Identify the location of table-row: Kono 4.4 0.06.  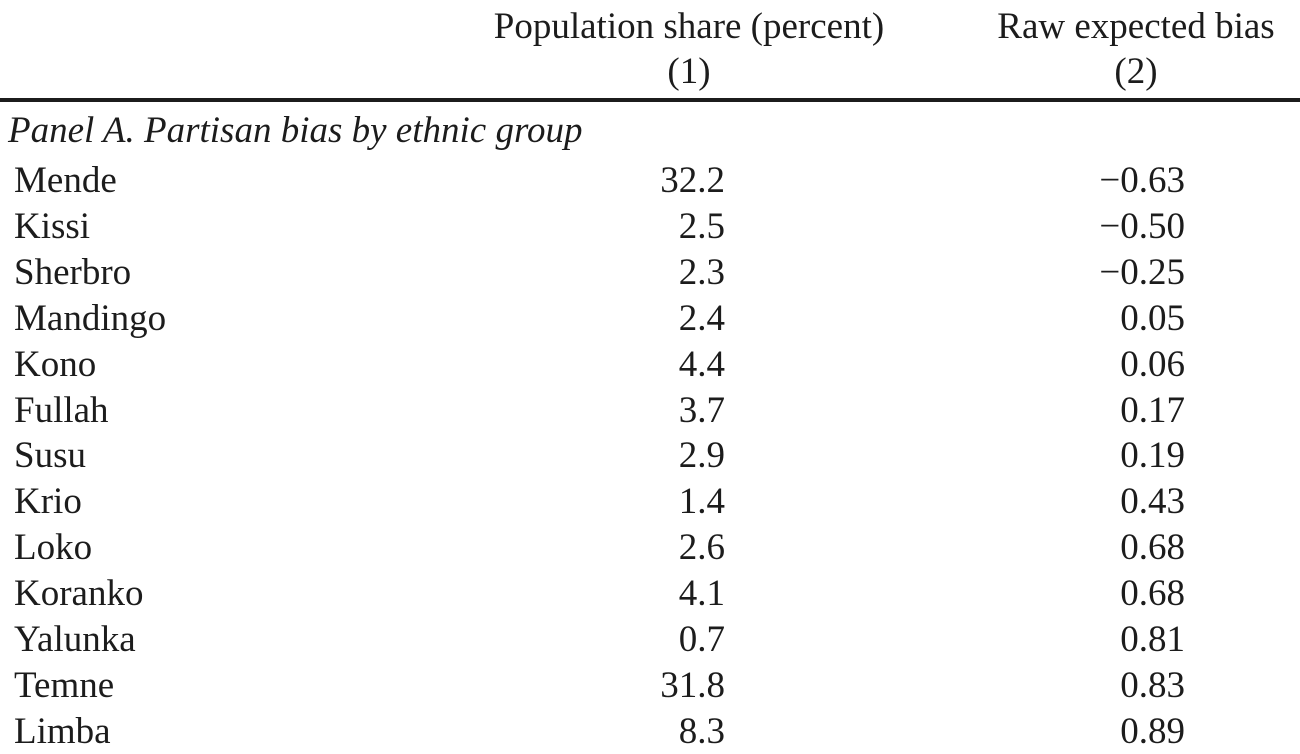
(650, 364).